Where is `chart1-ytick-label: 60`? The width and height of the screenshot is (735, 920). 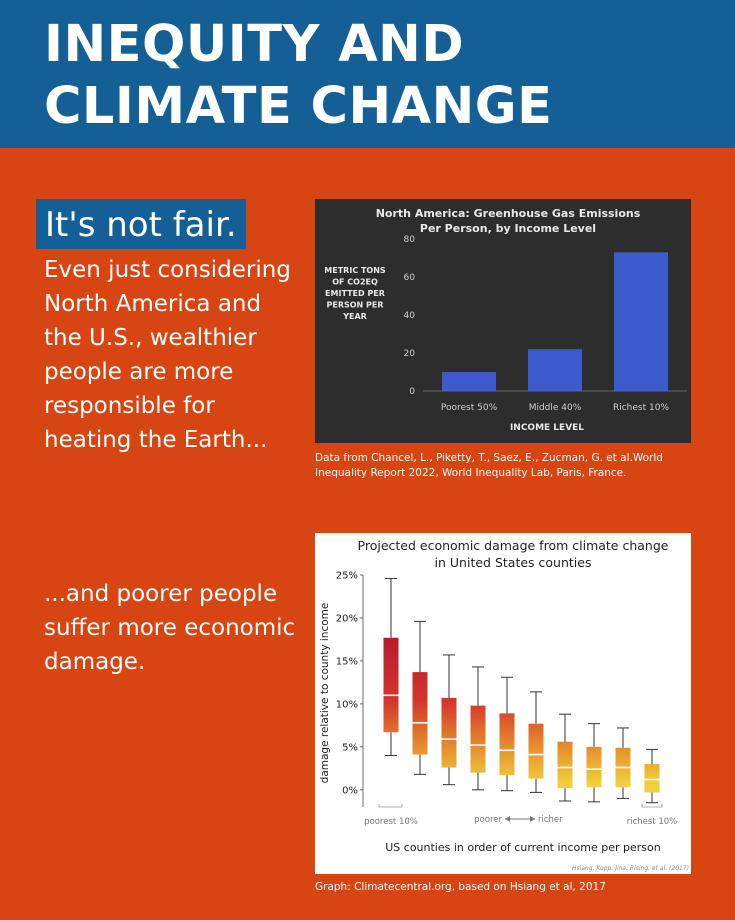
chart1-ytick-label: 60 is located at coordinates (410, 278).